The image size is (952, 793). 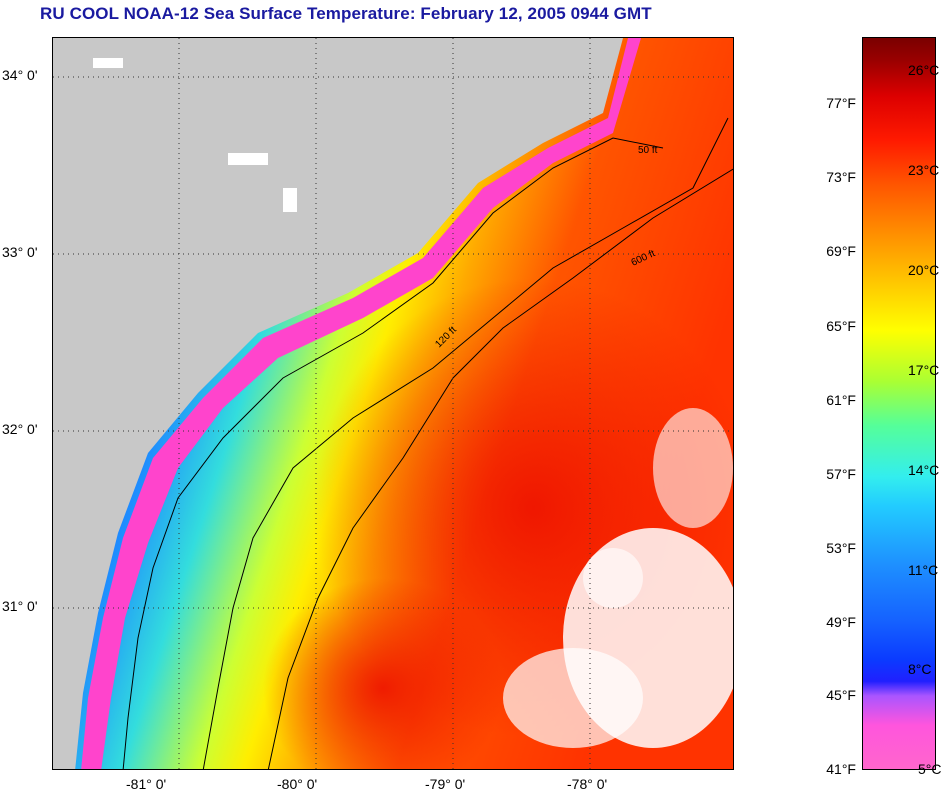 I want to click on cloud-cover, so click(x=618, y=578).